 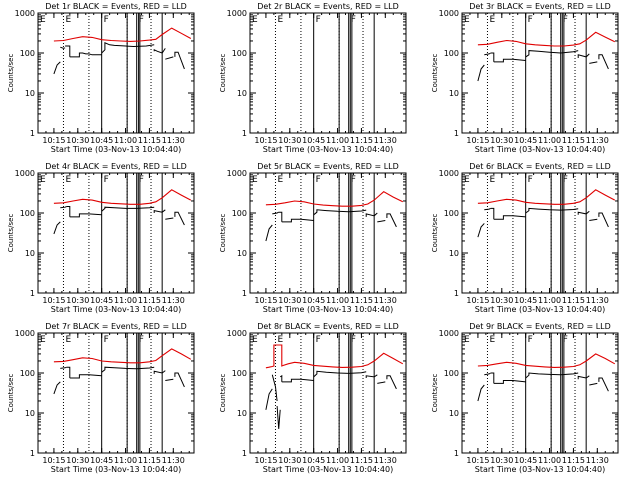 I want to click on y-tick-label: 1, so click(x=244, y=453).